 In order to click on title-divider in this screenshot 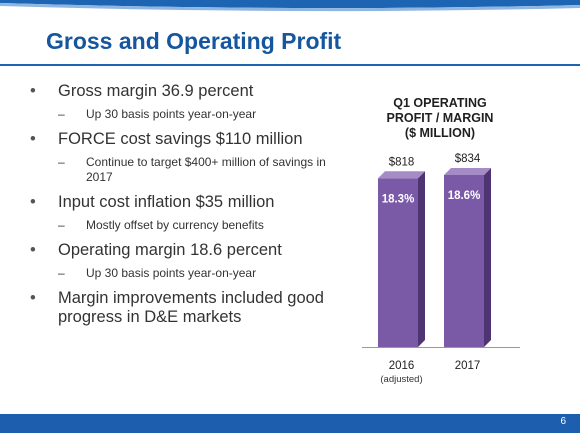, I will do `click(290, 65)`.